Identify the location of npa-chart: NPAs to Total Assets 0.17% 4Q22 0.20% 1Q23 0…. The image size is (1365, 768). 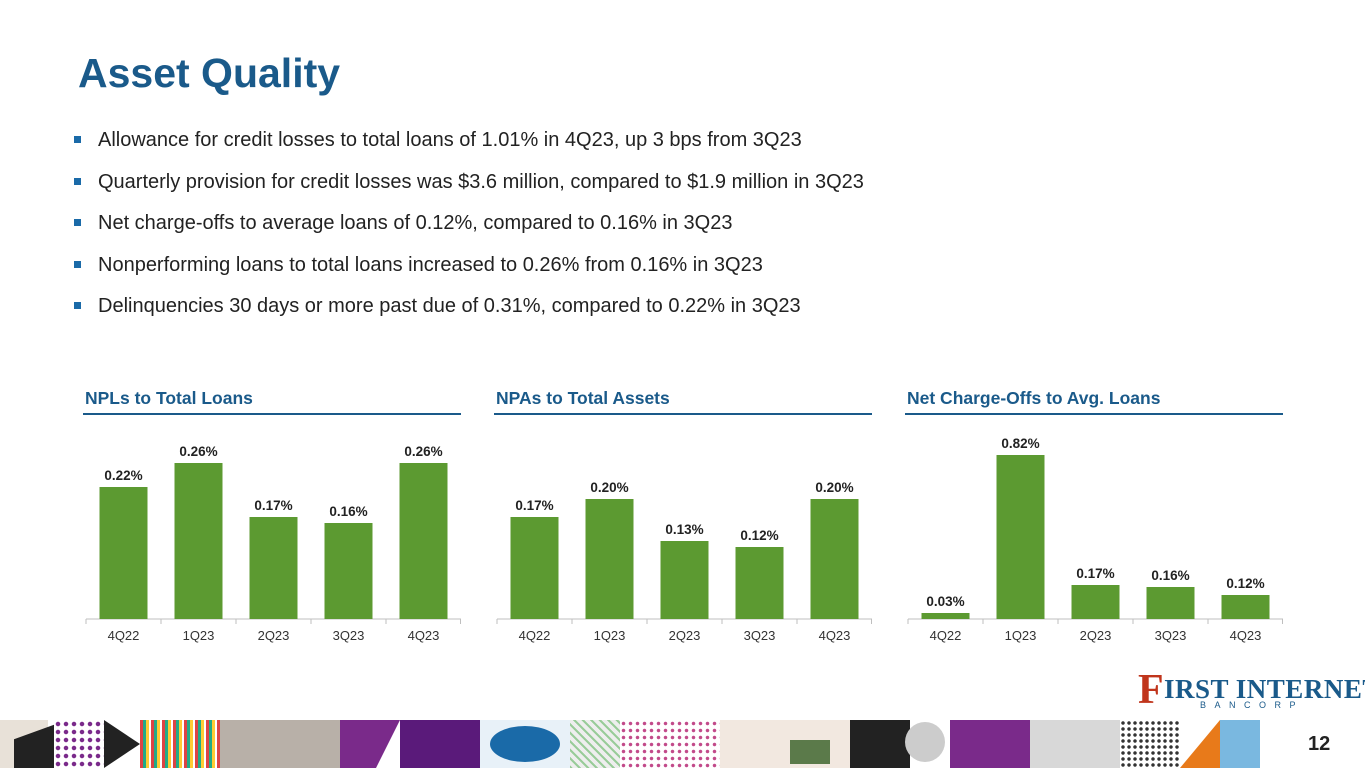
(683, 514).